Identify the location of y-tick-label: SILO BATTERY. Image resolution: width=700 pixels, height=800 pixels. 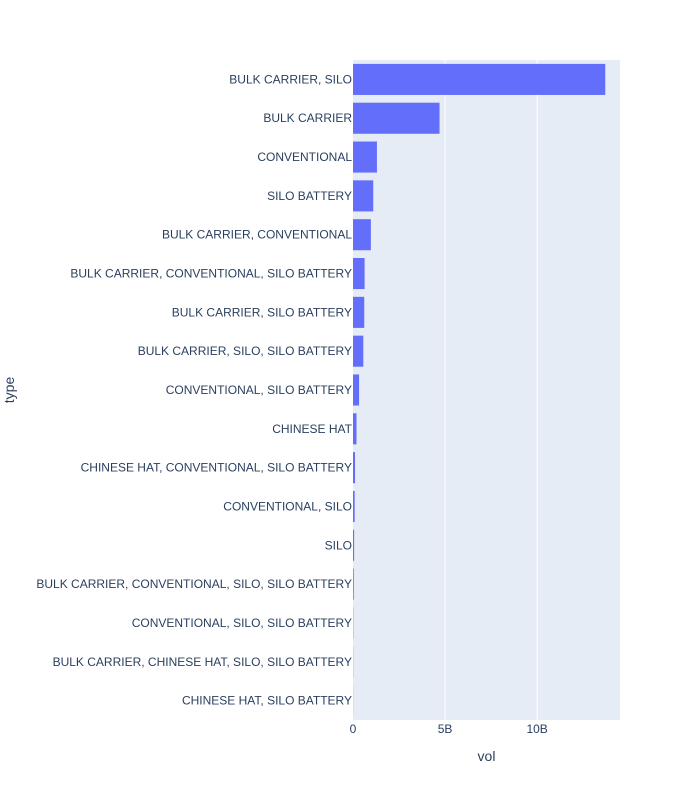
(309, 196).